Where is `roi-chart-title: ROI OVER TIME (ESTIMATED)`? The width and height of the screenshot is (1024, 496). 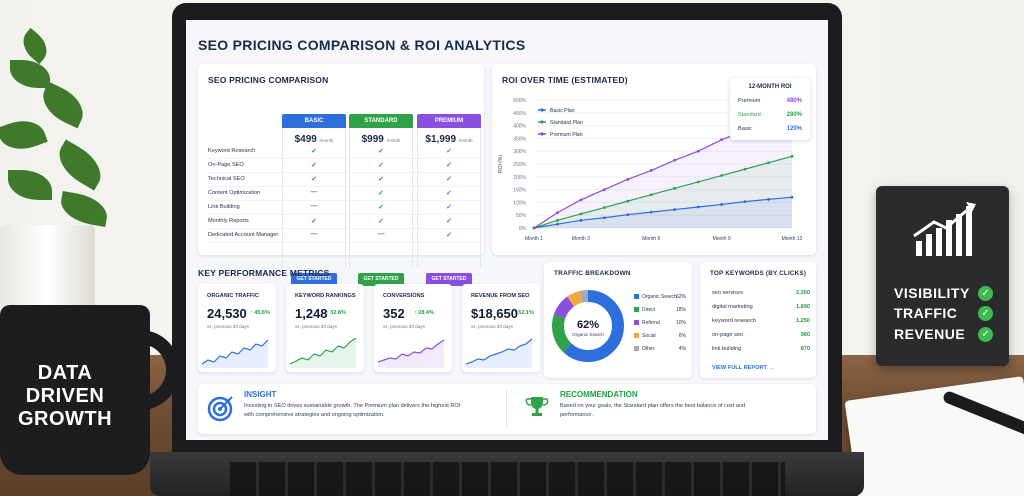
roi-chart-title: ROI OVER TIME (ESTIMATED) is located at coordinates (565, 80).